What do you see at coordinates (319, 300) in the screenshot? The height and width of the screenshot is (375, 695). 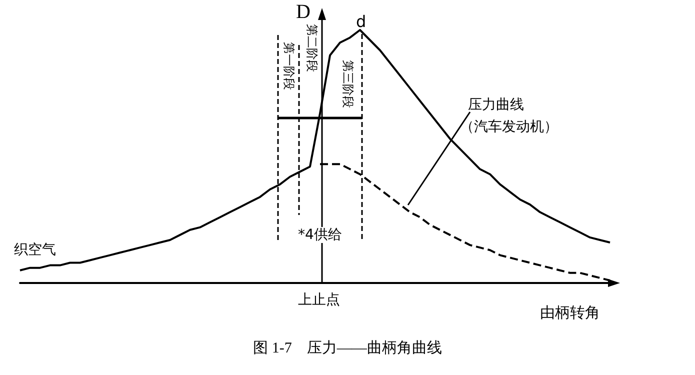 I see `text: 上止点` at bounding box center [319, 300].